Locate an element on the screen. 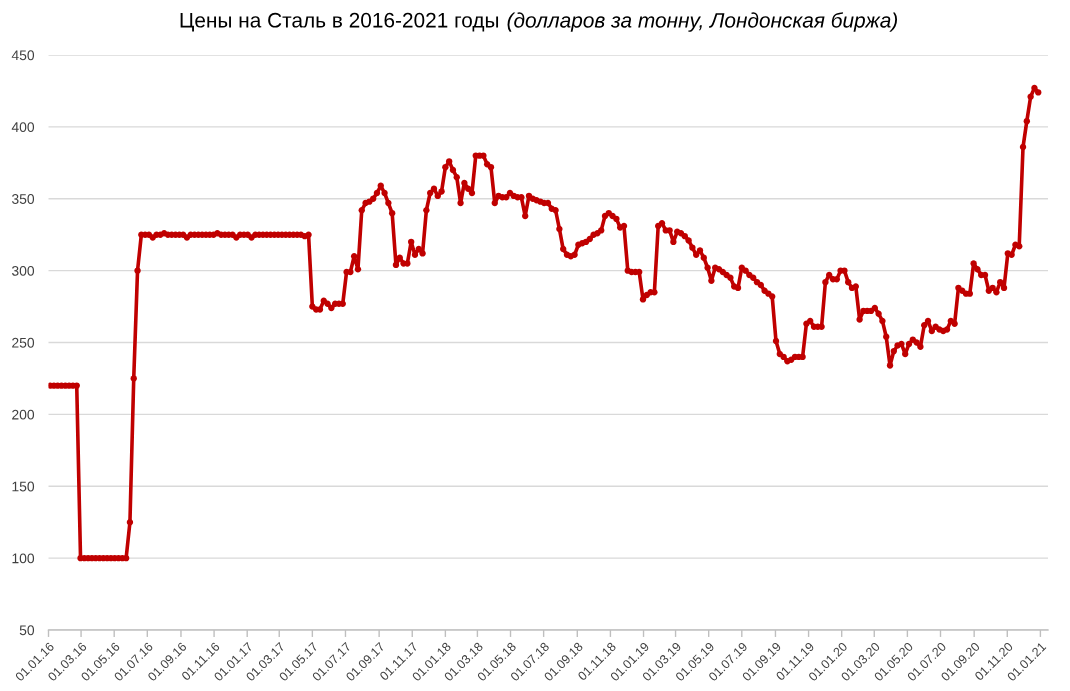 This screenshot has width=1070, height=691. chart-title: Цены на Сталь в 2016-2021 годы is located at coordinates (339, 22).